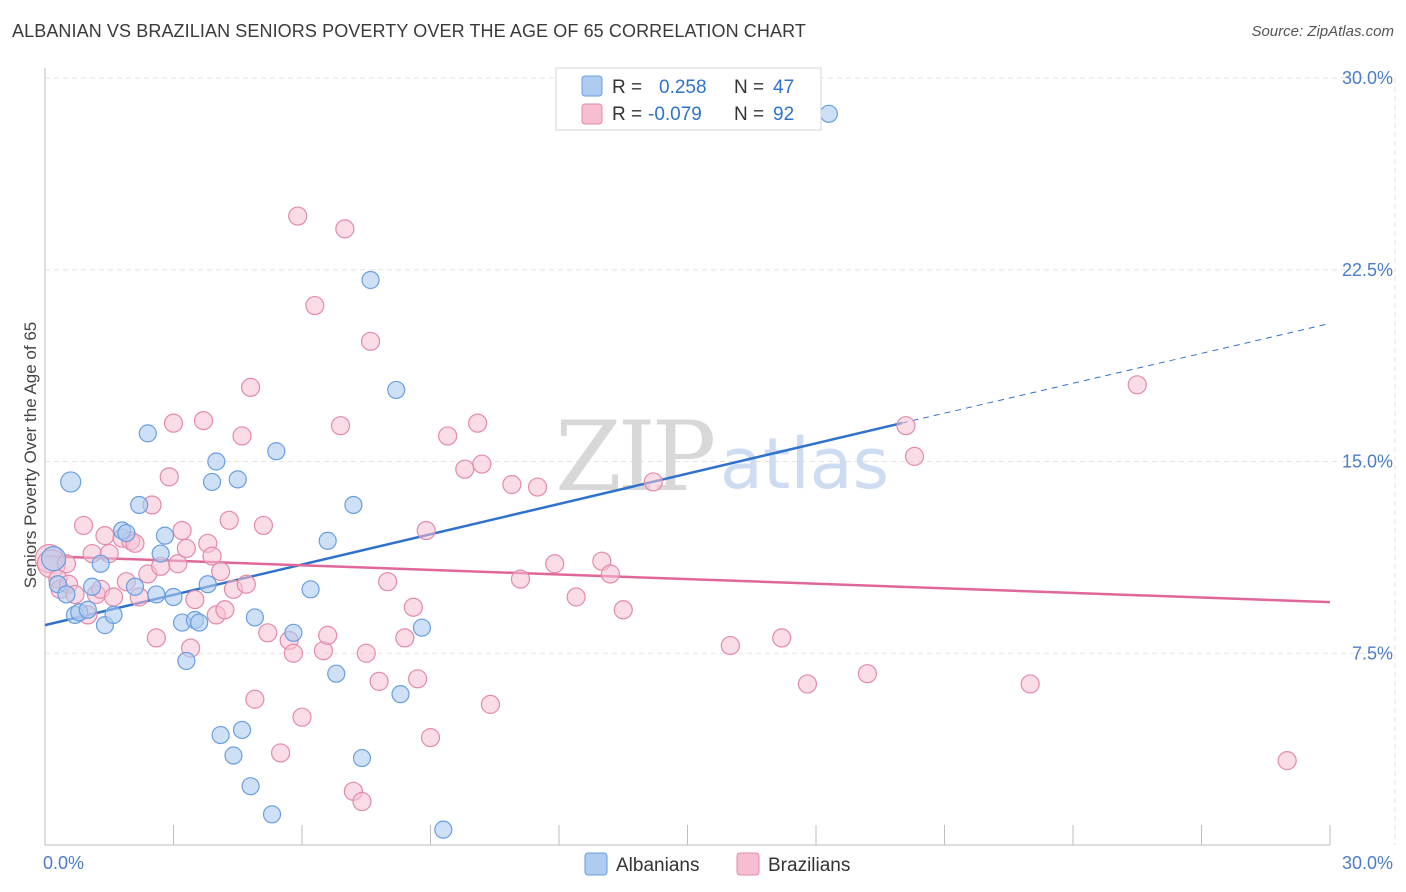  What do you see at coordinates (809, 865) in the screenshot?
I see `bottom-legend-brazilians: Brazilians` at bounding box center [809, 865].